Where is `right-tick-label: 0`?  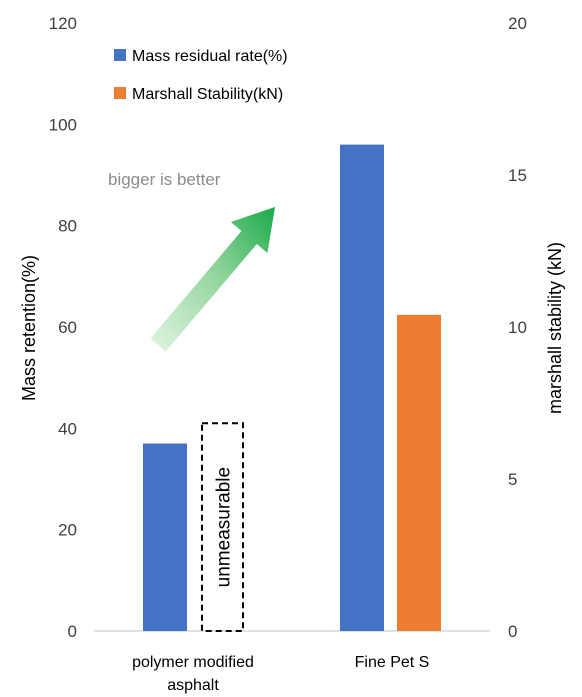
right-tick-label: 0 is located at coordinates (512, 631).